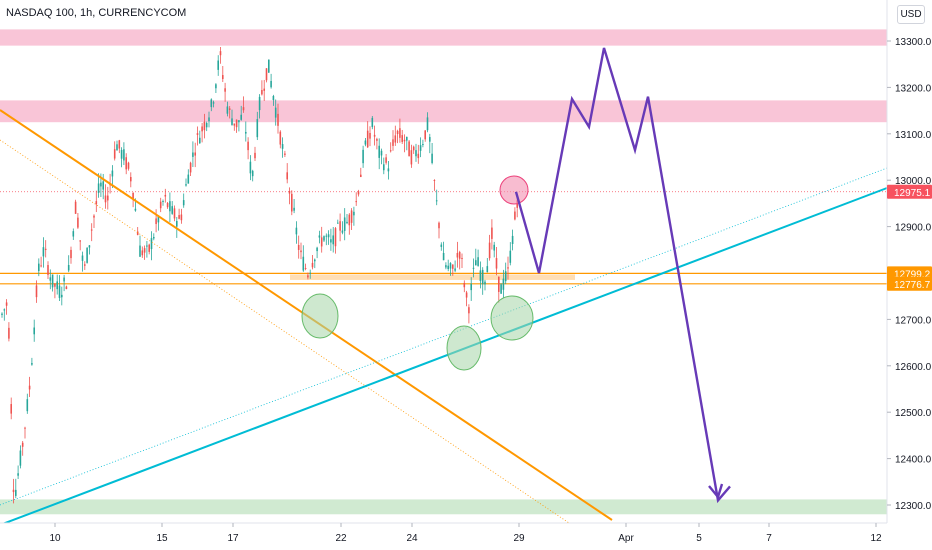 The width and height of the screenshot is (932, 550). I want to click on time-axis-bg, so click(466, 536).